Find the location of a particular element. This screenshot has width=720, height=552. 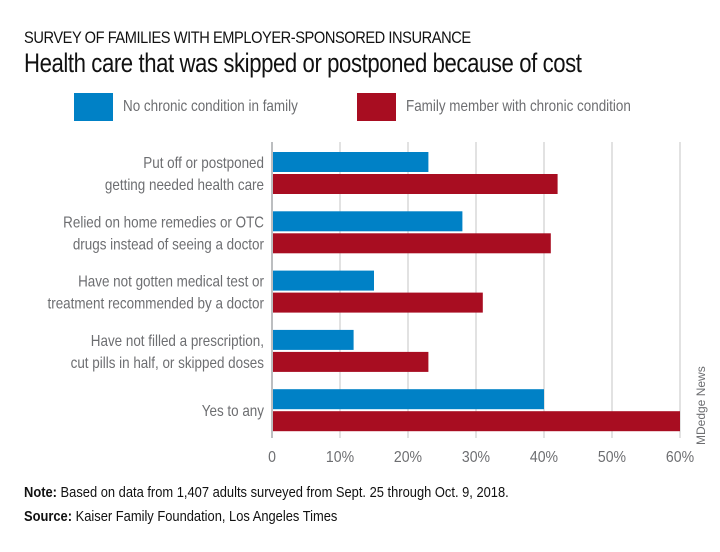

category-label: drugs instead of seeing a doctor is located at coordinates (168, 244).